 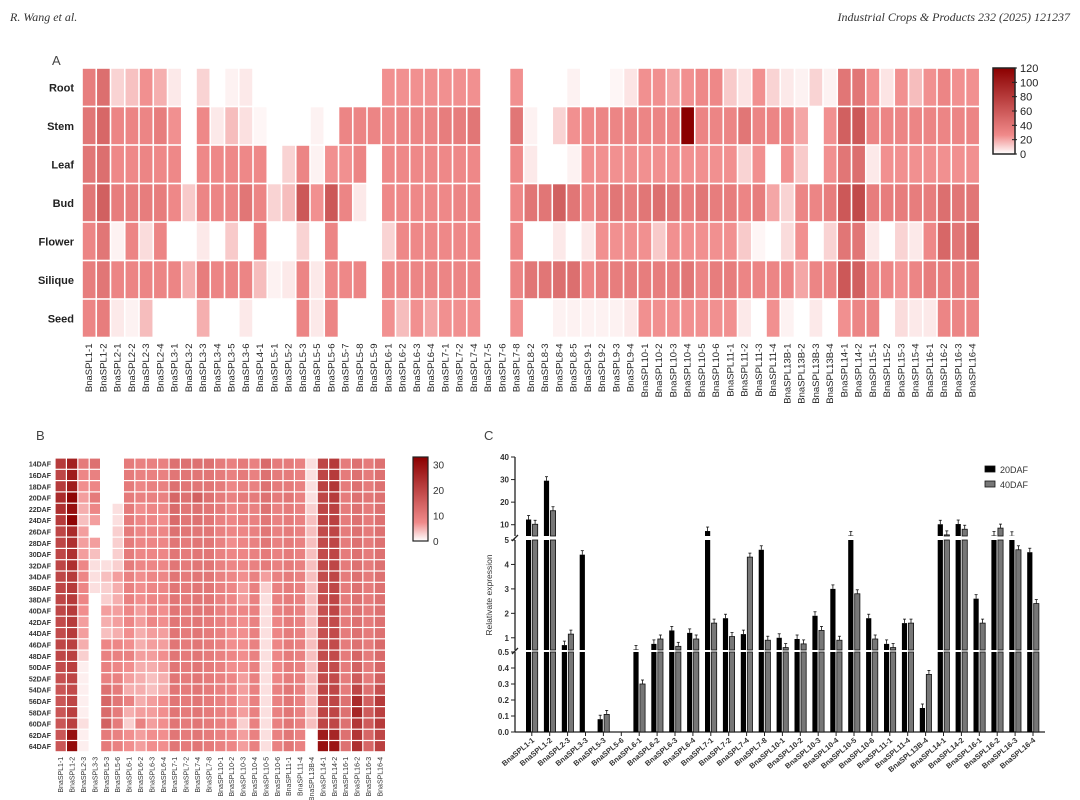 I want to click on column-label: BnaSPL2-2, so click(x=132, y=368).